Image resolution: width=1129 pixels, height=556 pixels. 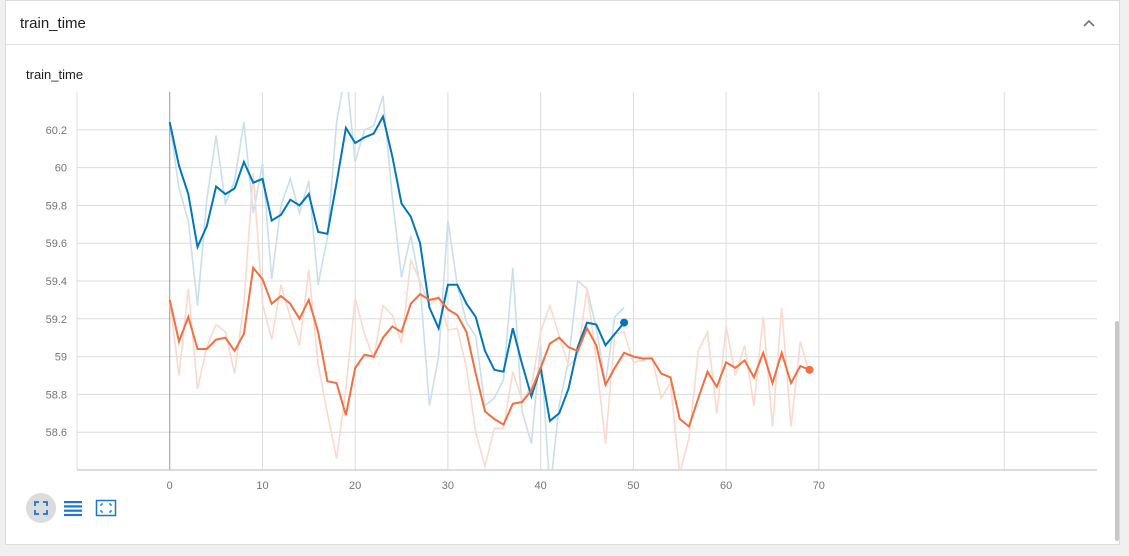 I want to click on chevron-up-icon, so click(x=1089, y=23).